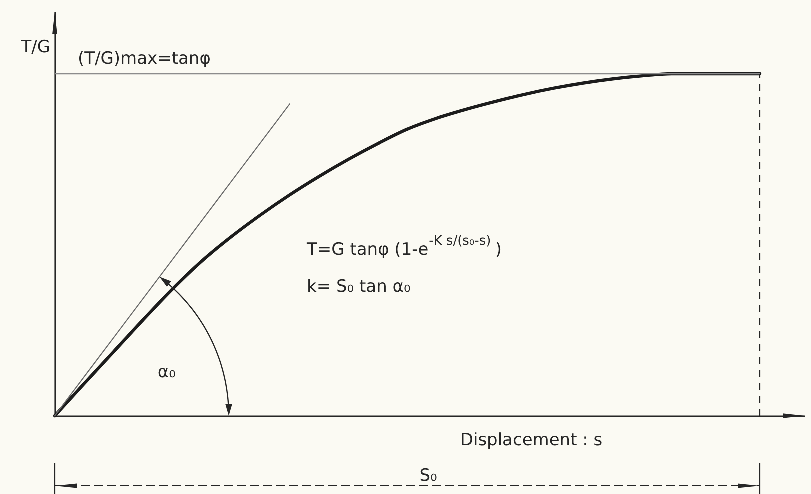 The image size is (811, 494). Describe the element at coordinates (167, 372) in the screenshot. I see `annotation: α₀` at that location.